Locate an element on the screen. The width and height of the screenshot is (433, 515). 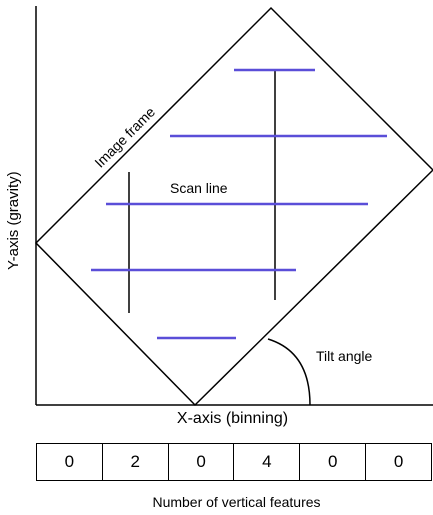
tilt-angle-arc is located at coordinates (289, 372).